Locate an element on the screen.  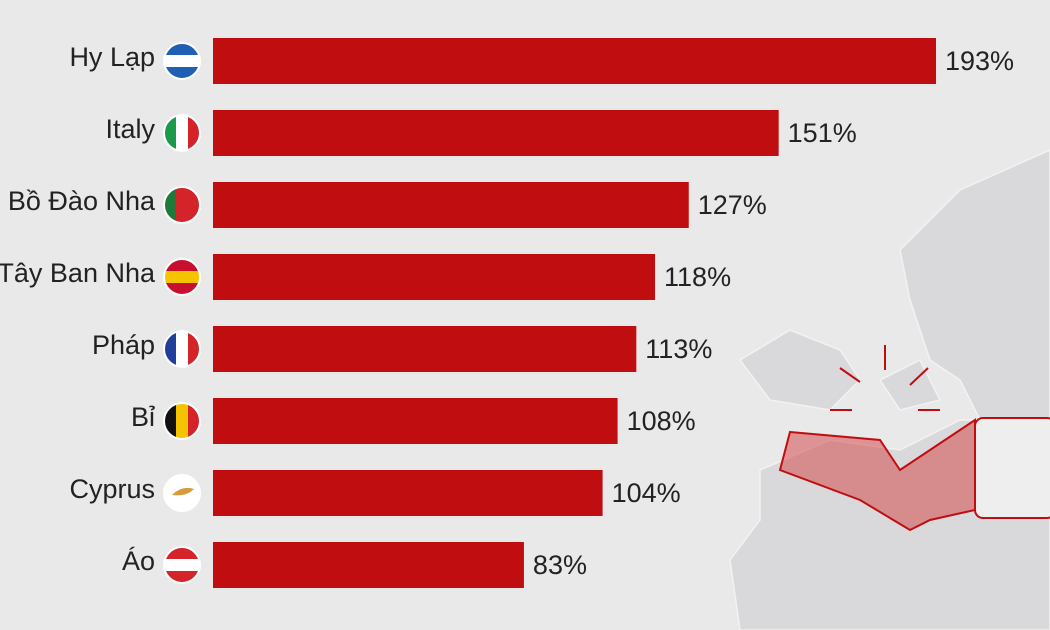
flag-island is located at coordinates (183, 491).